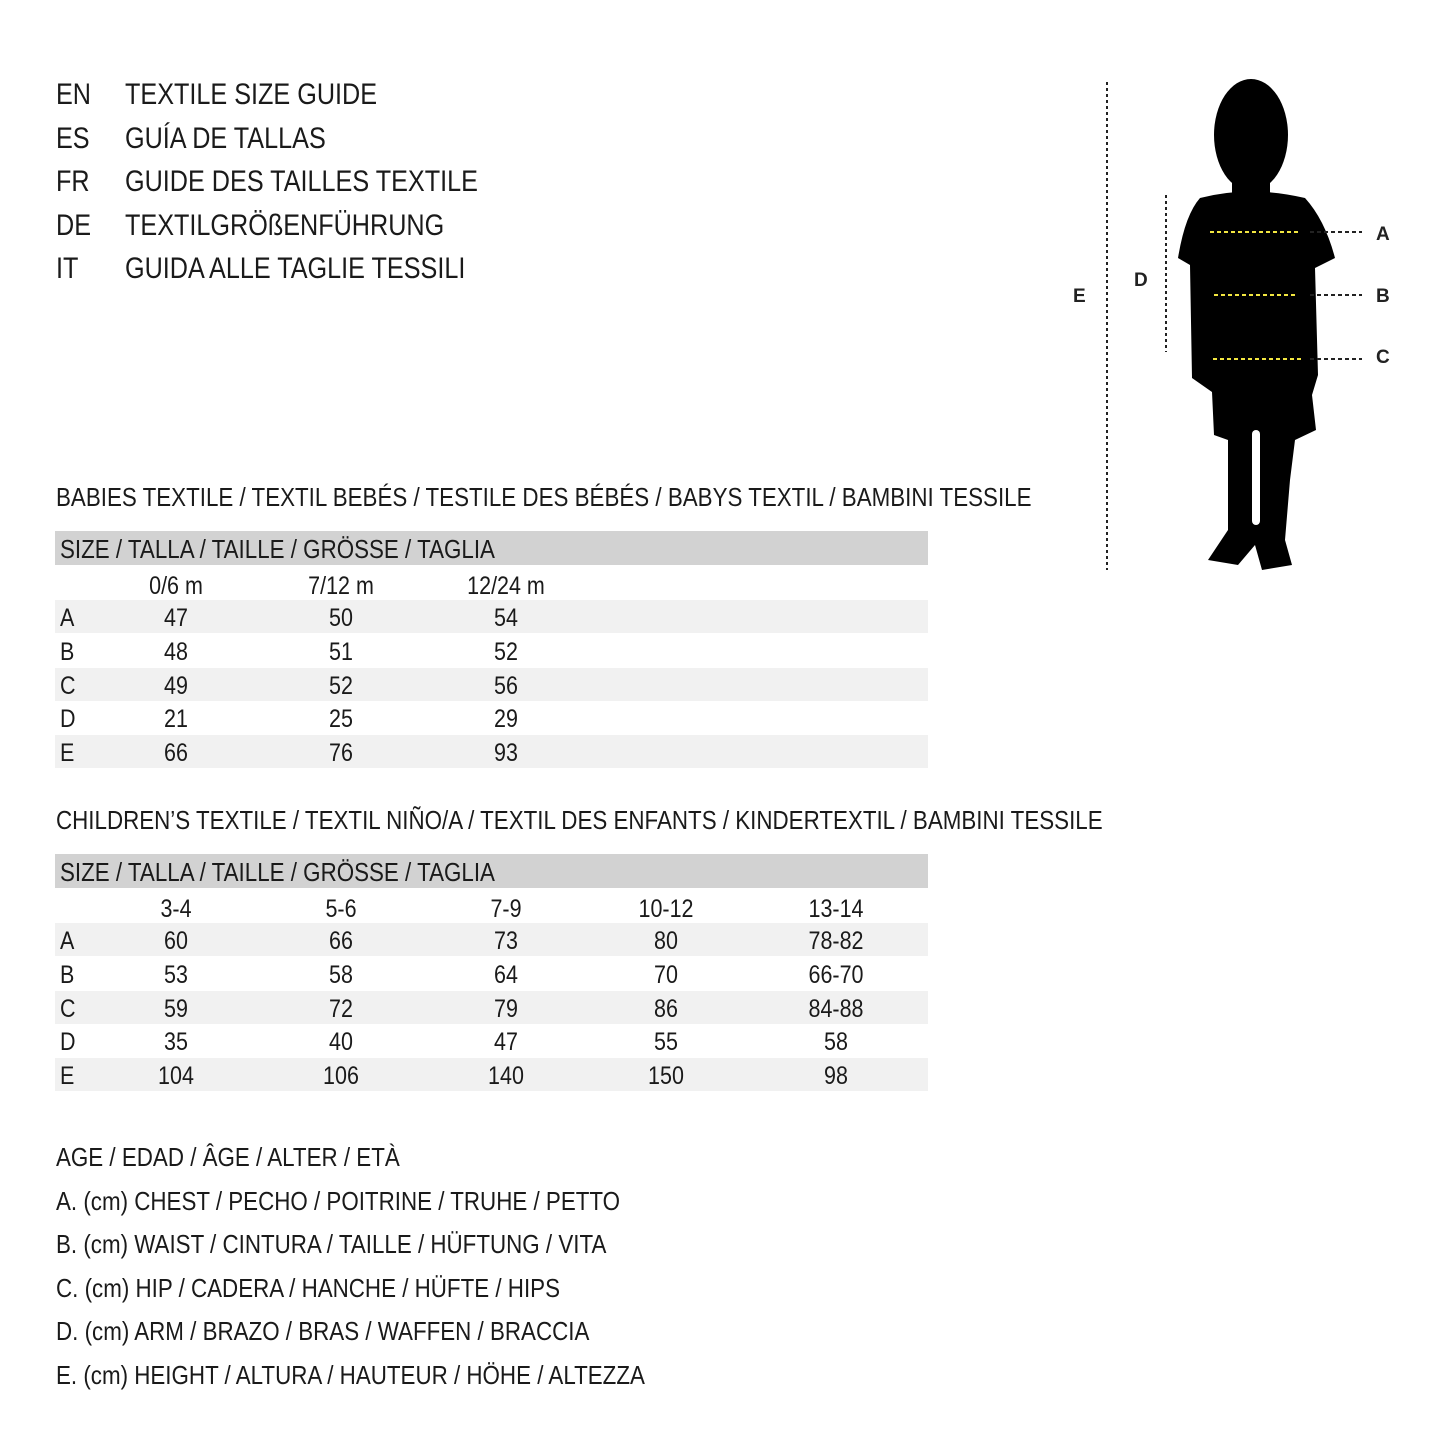 This screenshot has width=1445, height=1445. What do you see at coordinates (73, 138) in the screenshot?
I see `language-code: ES` at bounding box center [73, 138].